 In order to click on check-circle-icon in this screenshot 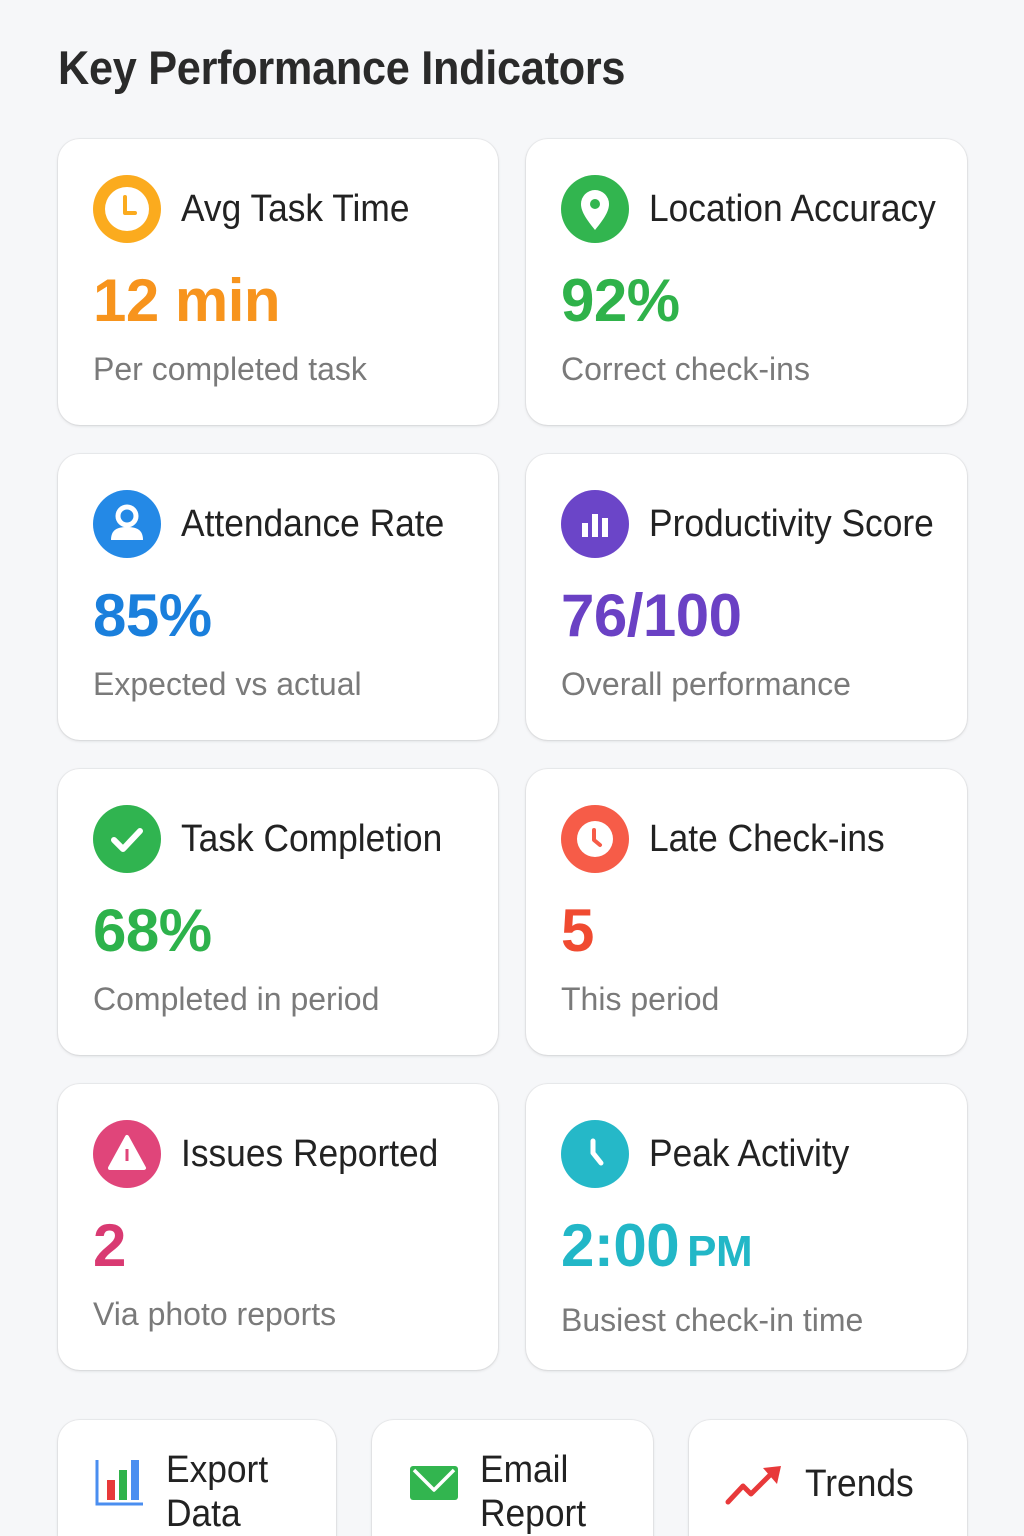, I will do `click(127, 839)`.